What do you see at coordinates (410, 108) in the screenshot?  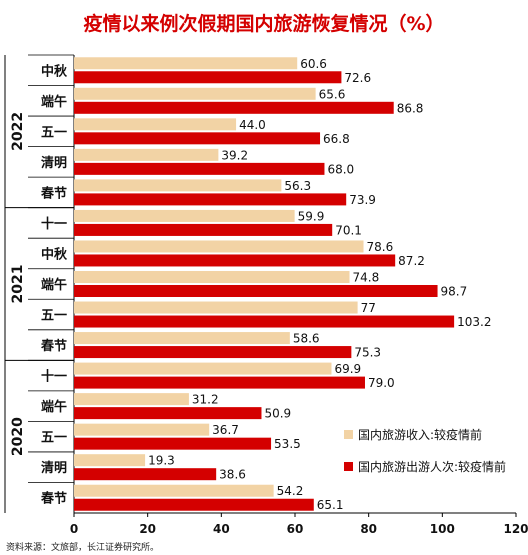 I see `data-label-trips: 86.8` at bounding box center [410, 108].